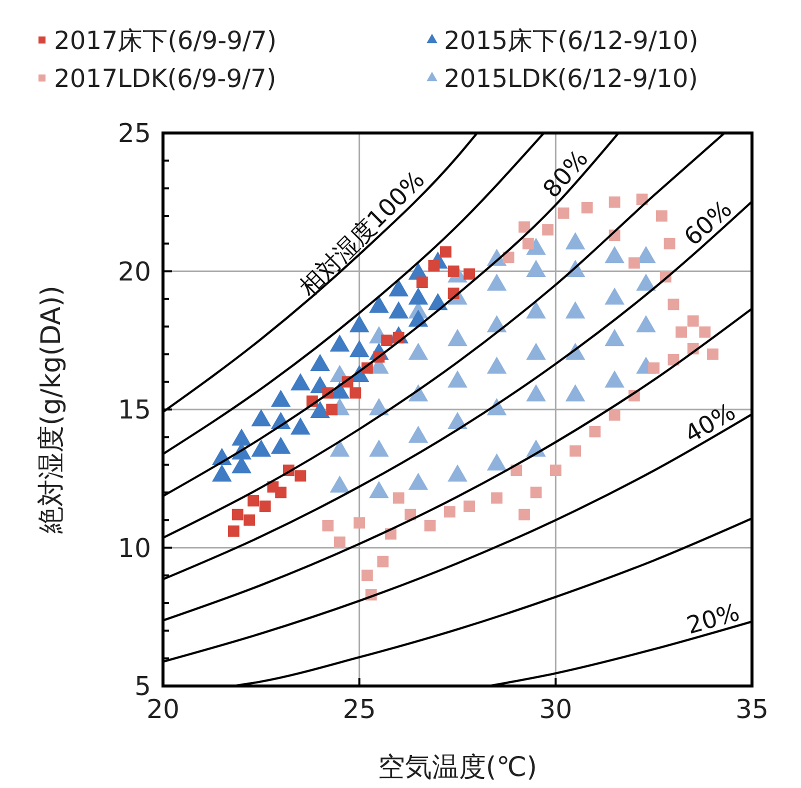  I want to click on legend-label: 2015LDK(6/12-9/10), so click(571, 78).